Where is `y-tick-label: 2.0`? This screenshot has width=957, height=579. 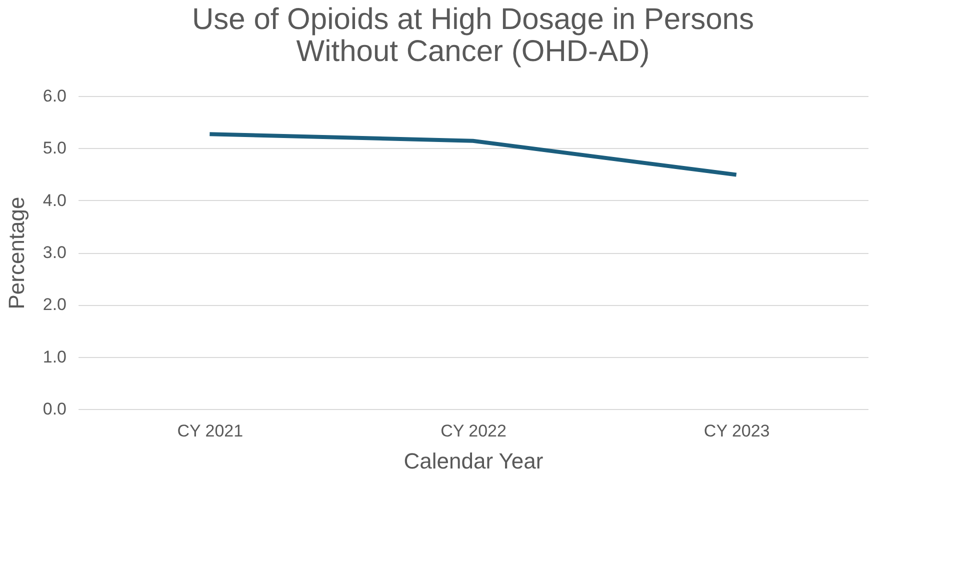
y-tick-label: 2.0 is located at coordinates (54, 304).